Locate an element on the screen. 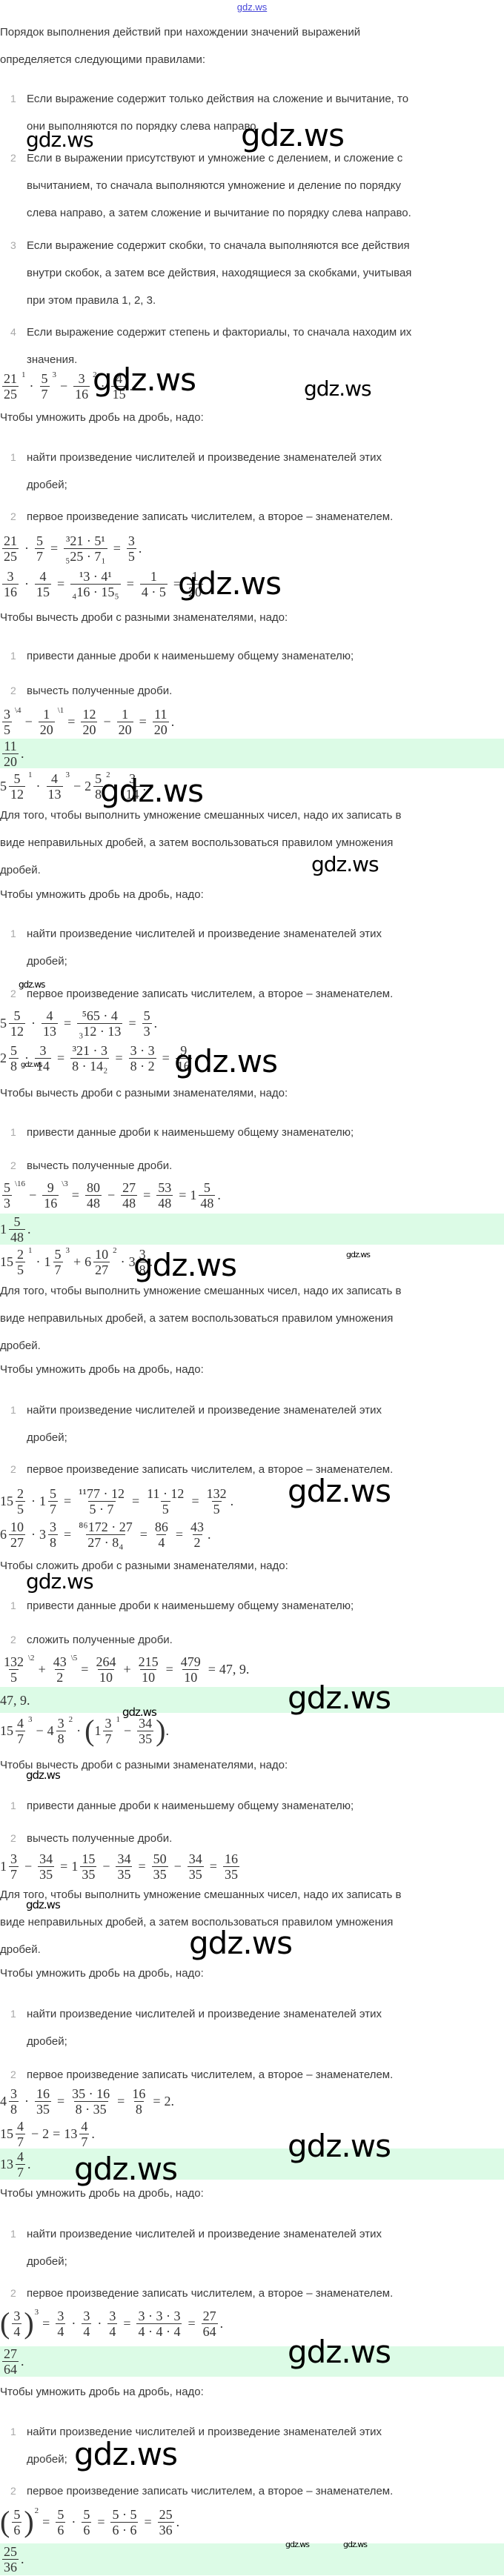 The width and height of the screenshot is (504, 2576). denominator: 8 · 35 is located at coordinates (91, 2108).